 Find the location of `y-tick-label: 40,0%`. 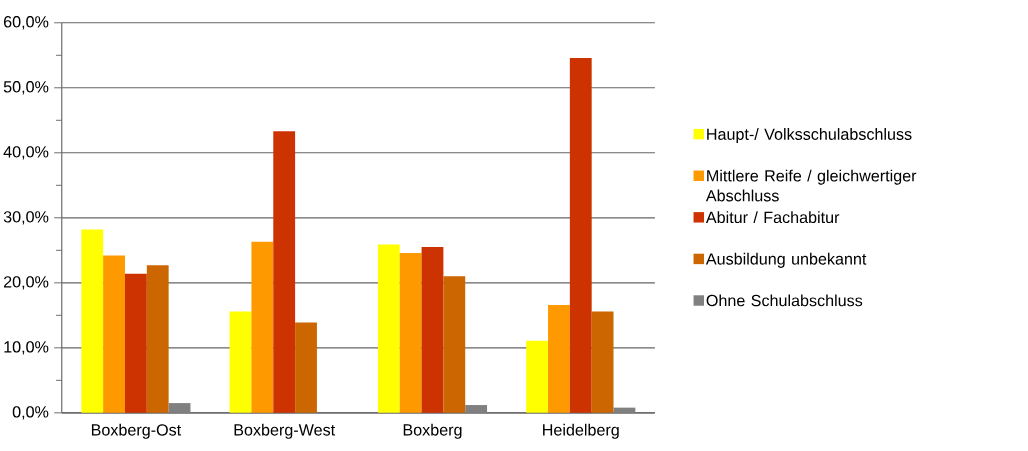

y-tick-label: 40,0% is located at coordinates (26, 153).